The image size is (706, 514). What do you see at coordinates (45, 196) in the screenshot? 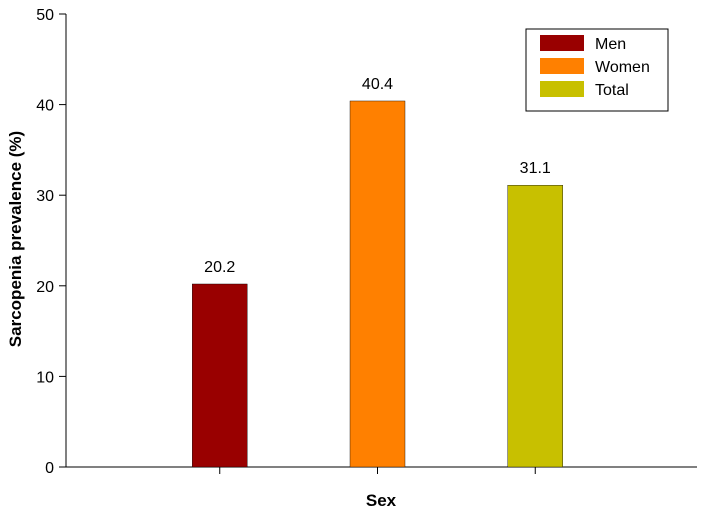
I see `y-tick-label: 30` at bounding box center [45, 196].